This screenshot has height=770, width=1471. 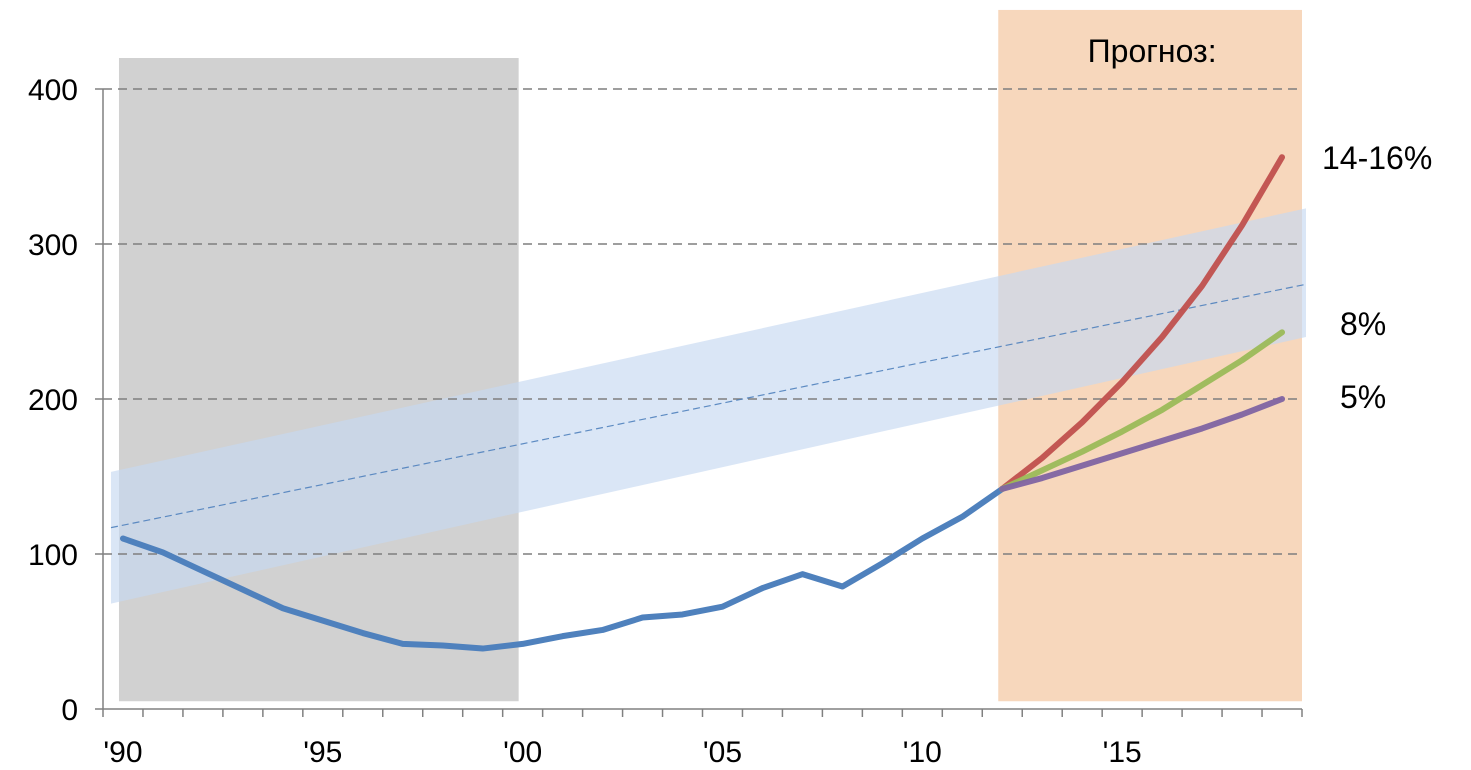 What do you see at coordinates (1363, 397) in the screenshot?
I see `label-5: 5%` at bounding box center [1363, 397].